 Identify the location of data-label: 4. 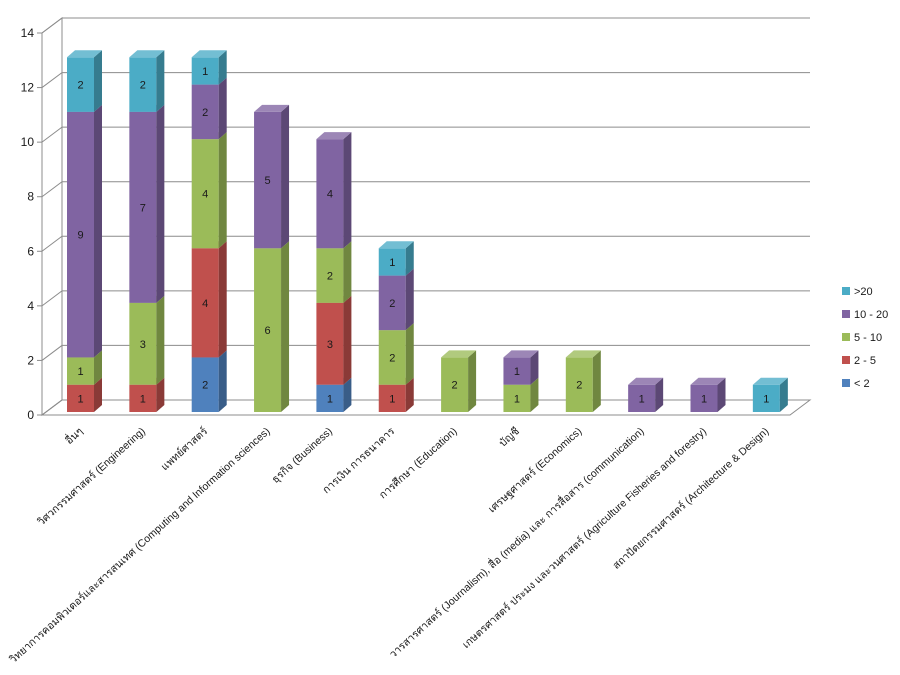
(330, 195).